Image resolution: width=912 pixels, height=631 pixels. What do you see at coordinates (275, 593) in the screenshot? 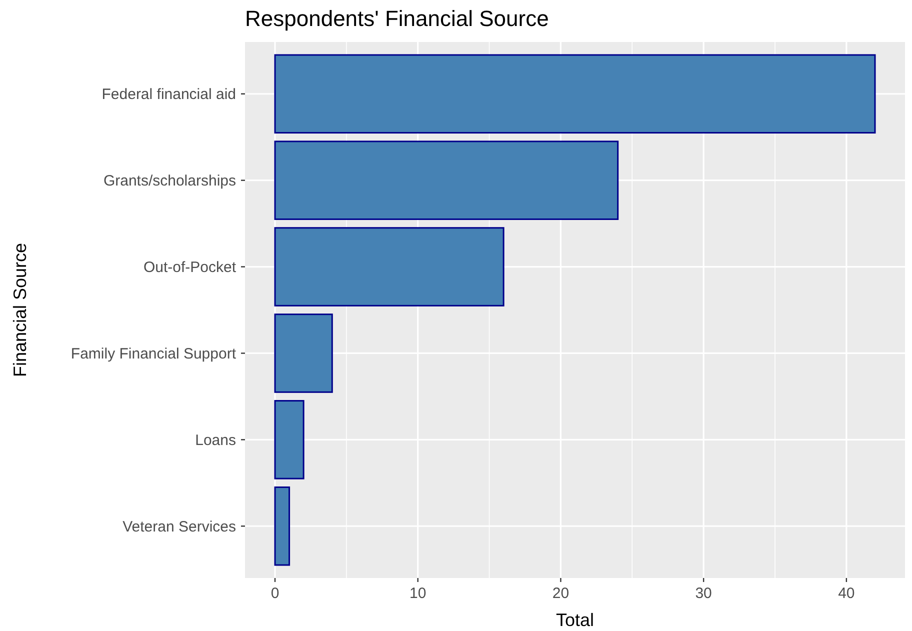
I see `x-tick-label: 0` at bounding box center [275, 593].